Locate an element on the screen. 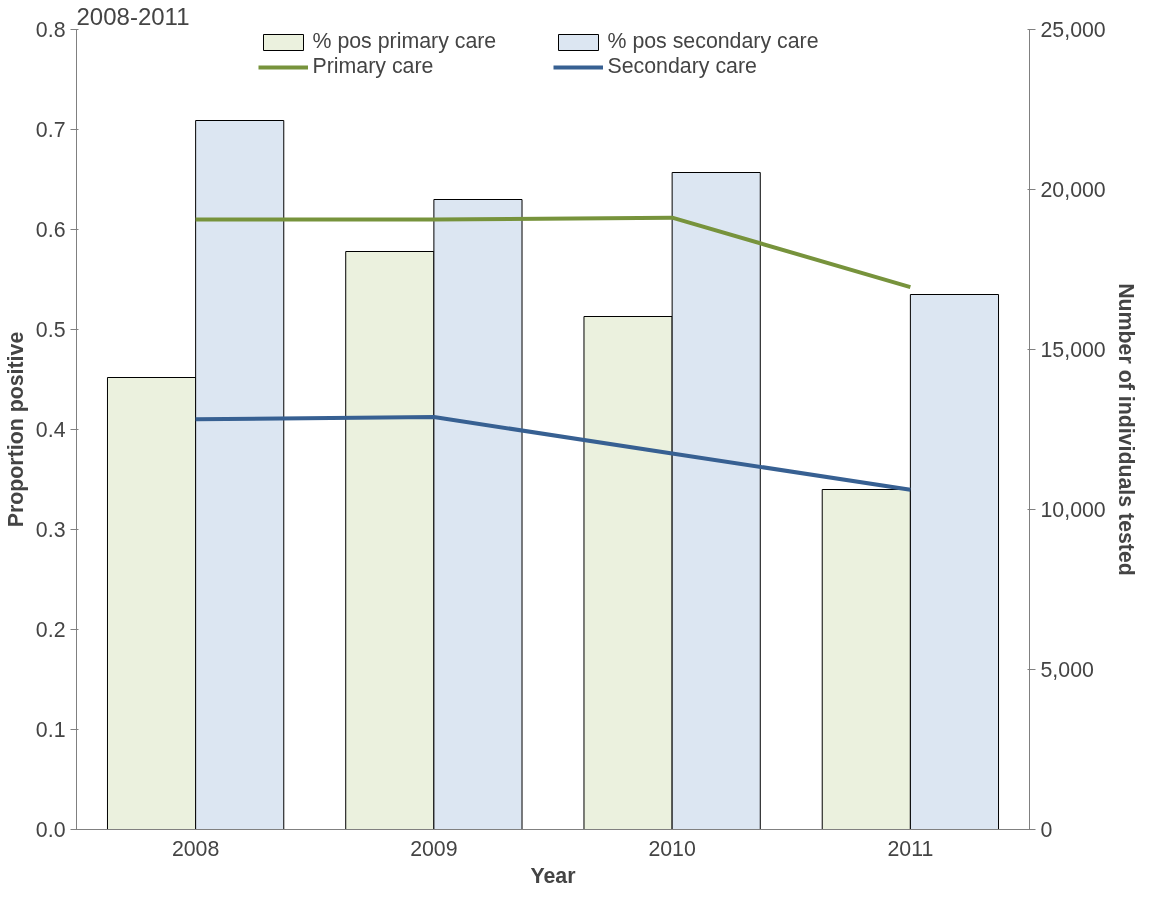  y2-tick-label: 10,000 is located at coordinates (1073, 510).